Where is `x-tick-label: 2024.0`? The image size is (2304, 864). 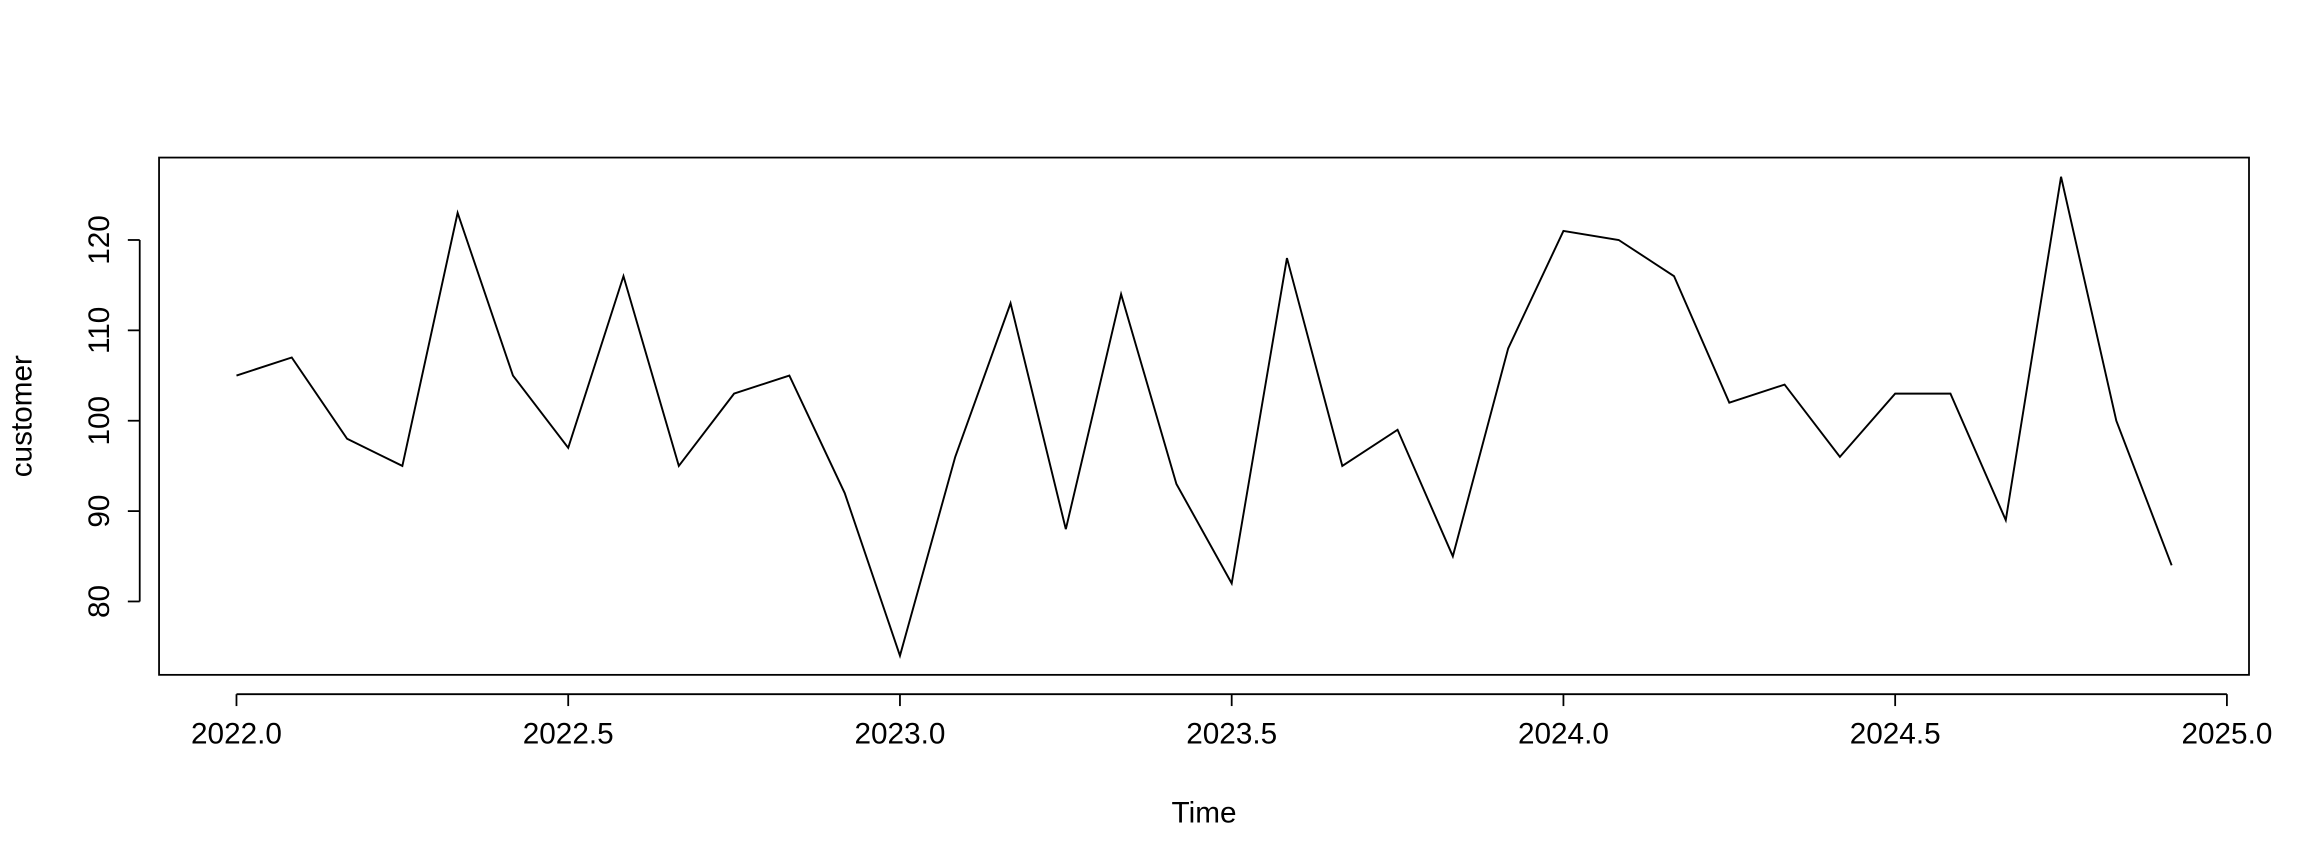
x-tick-label: 2024.0 is located at coordinates (1563, 734).